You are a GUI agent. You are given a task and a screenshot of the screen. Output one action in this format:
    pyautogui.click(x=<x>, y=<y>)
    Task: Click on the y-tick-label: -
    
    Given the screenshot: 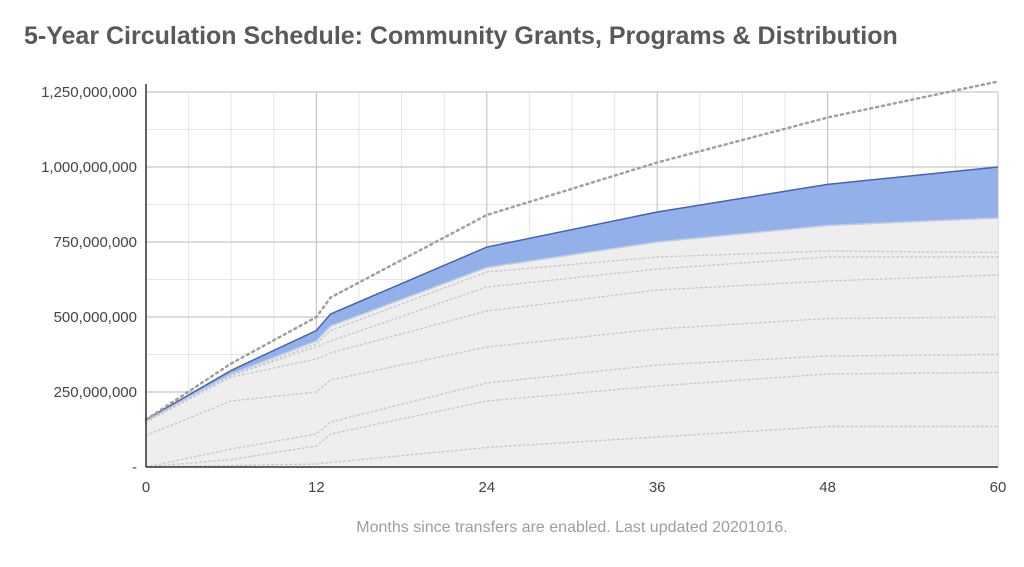 What is the action you would take?
    pyautogui.click(x=134, y=467)
    